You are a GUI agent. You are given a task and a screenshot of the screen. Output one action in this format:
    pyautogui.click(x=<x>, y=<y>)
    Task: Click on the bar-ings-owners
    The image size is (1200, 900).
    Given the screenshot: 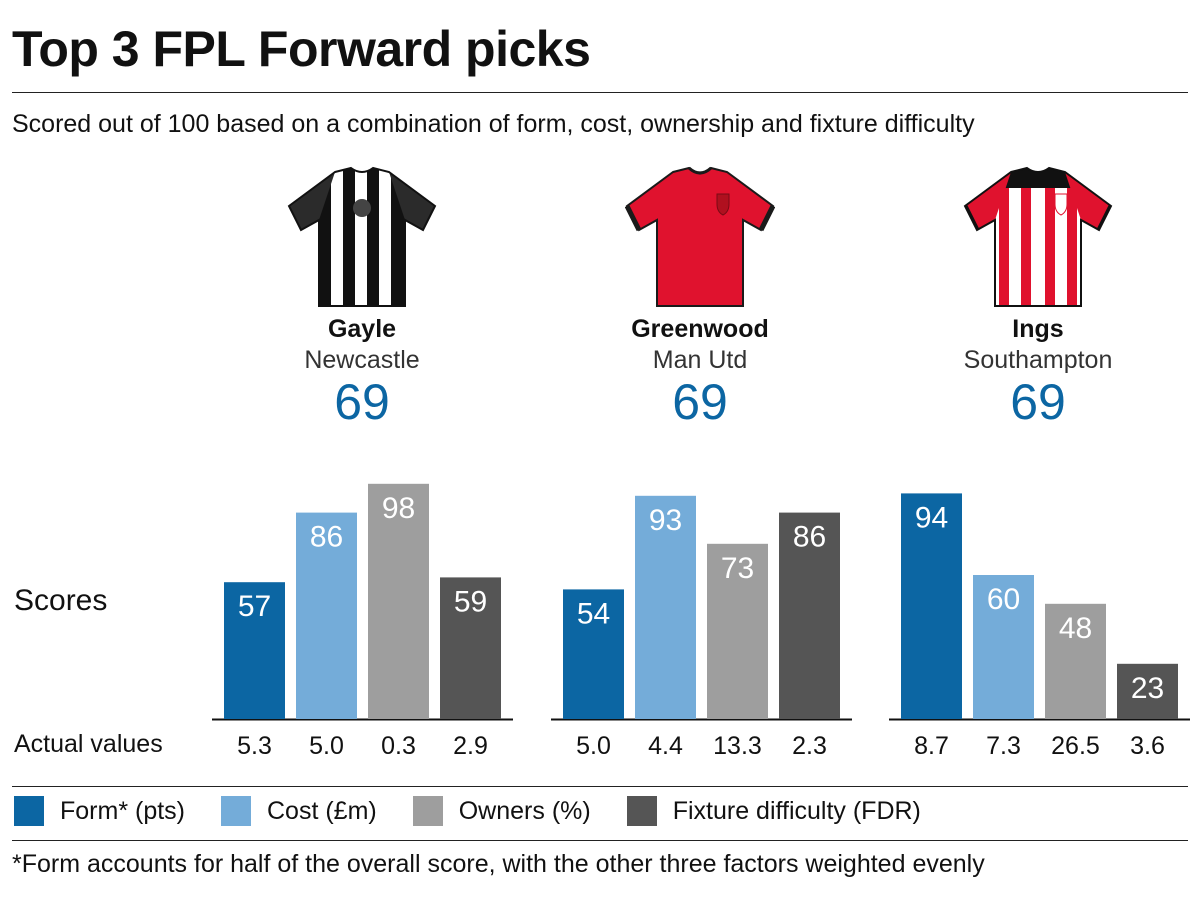 What is the action you would take?
    pyautogui.click(x=1075, y=661)
    